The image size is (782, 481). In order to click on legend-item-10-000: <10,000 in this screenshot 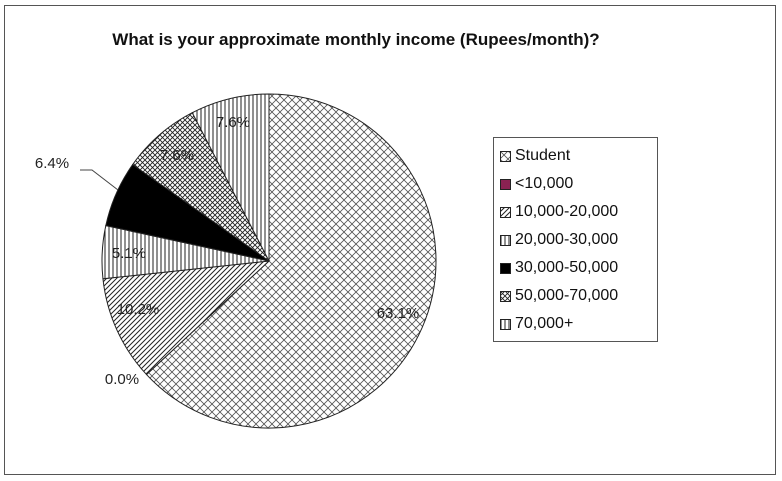, I will do `click(536, 184)`.